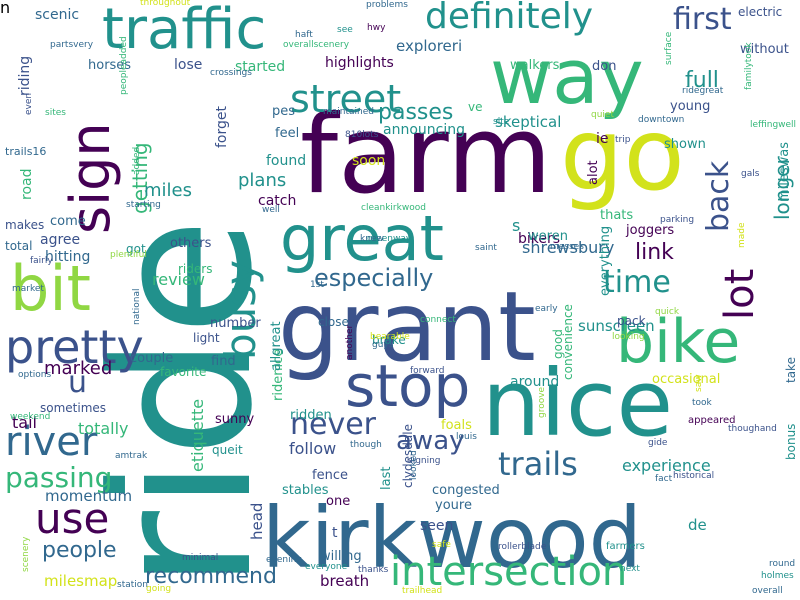  Describe the element at coordinates (276, 346) in the screenshot. I see `word: allgreat` at that location.